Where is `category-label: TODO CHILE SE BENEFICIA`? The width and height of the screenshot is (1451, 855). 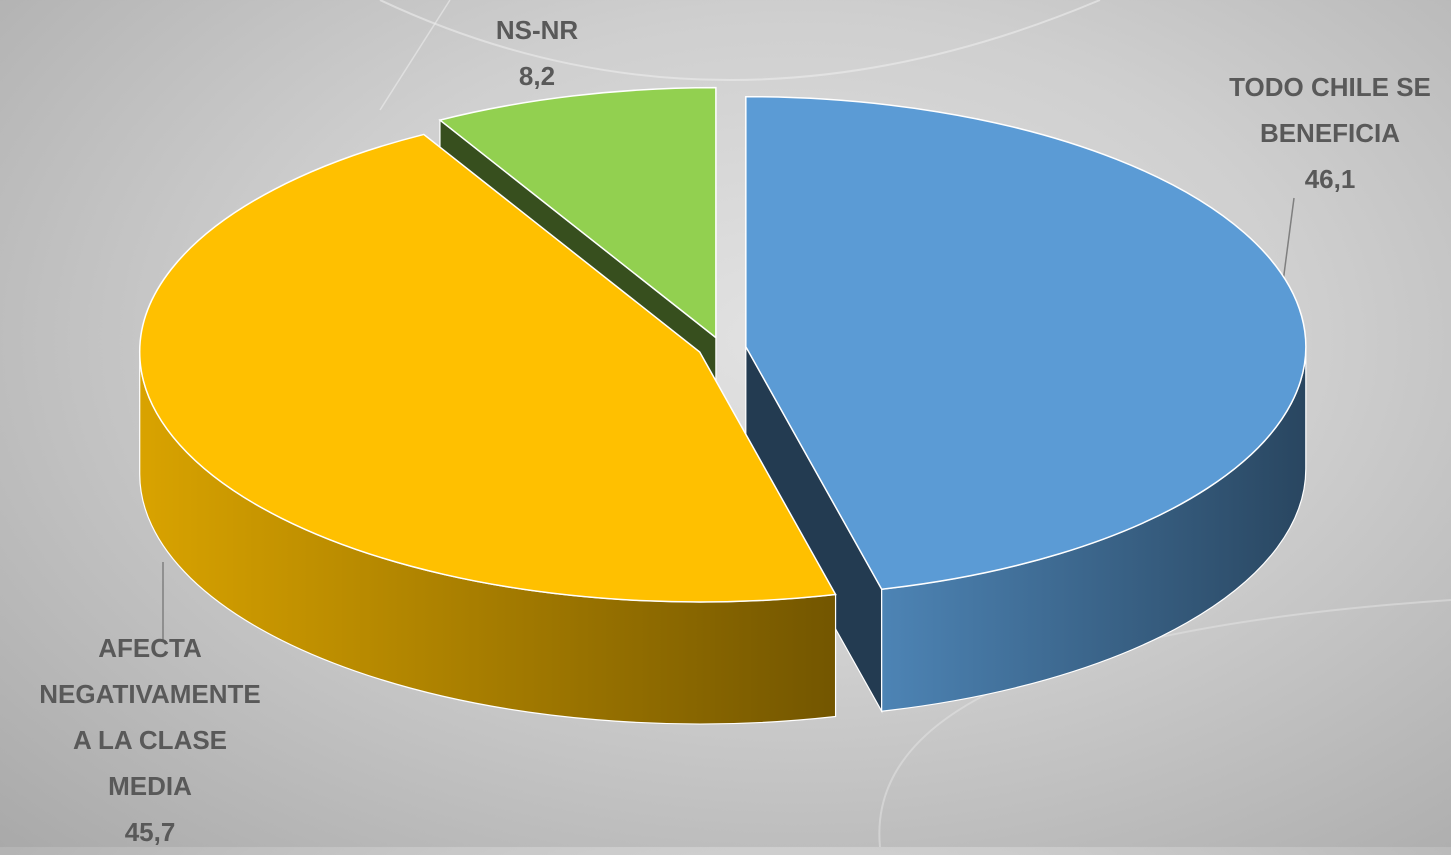
category-label: TODO CHILE SE BENEFICIA is located at coordinates (1330, 110).